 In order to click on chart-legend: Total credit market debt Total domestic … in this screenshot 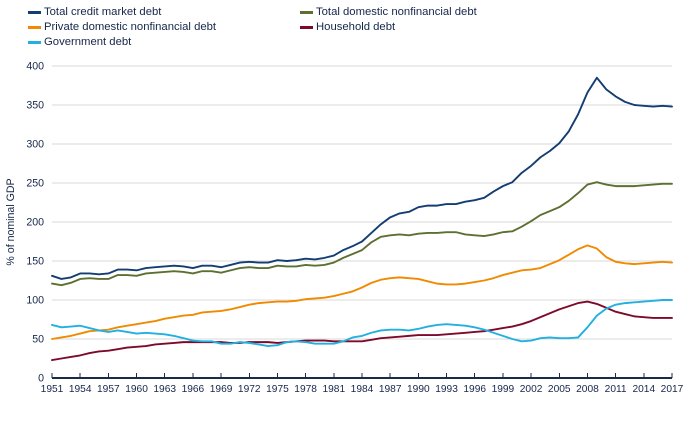, I will do `click(350, 26)`.